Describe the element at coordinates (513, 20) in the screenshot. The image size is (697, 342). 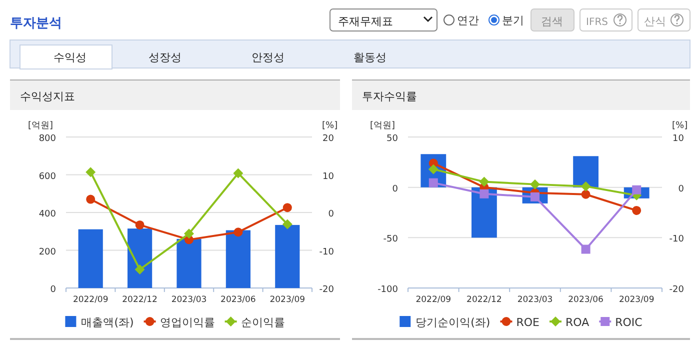
I see `text: 분기` at that location.